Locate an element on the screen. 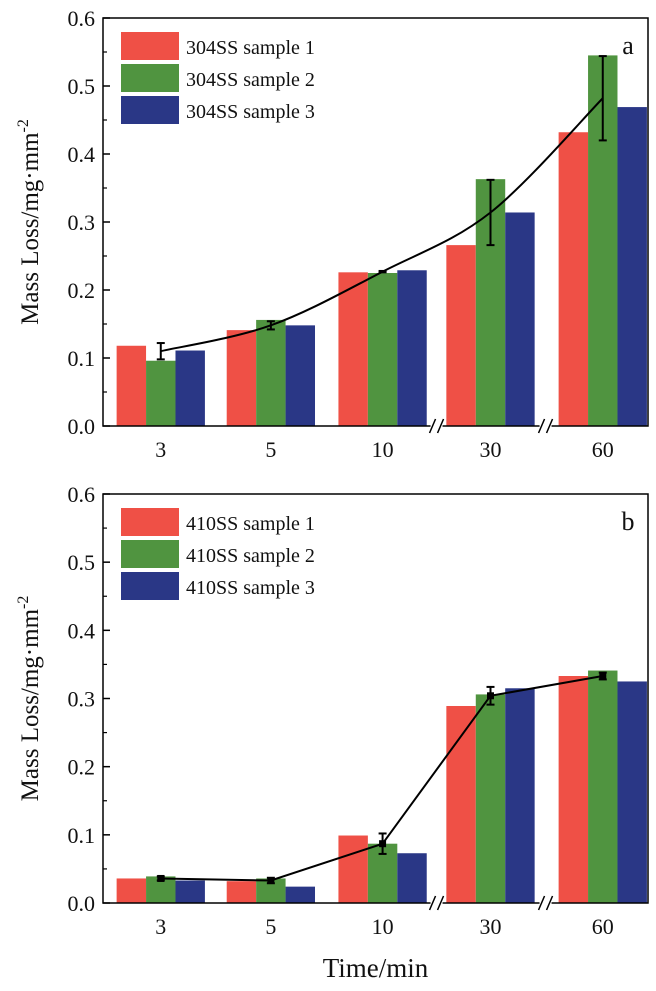  legend-label: 304SS sample 3 is located at coordinates (250, 112).